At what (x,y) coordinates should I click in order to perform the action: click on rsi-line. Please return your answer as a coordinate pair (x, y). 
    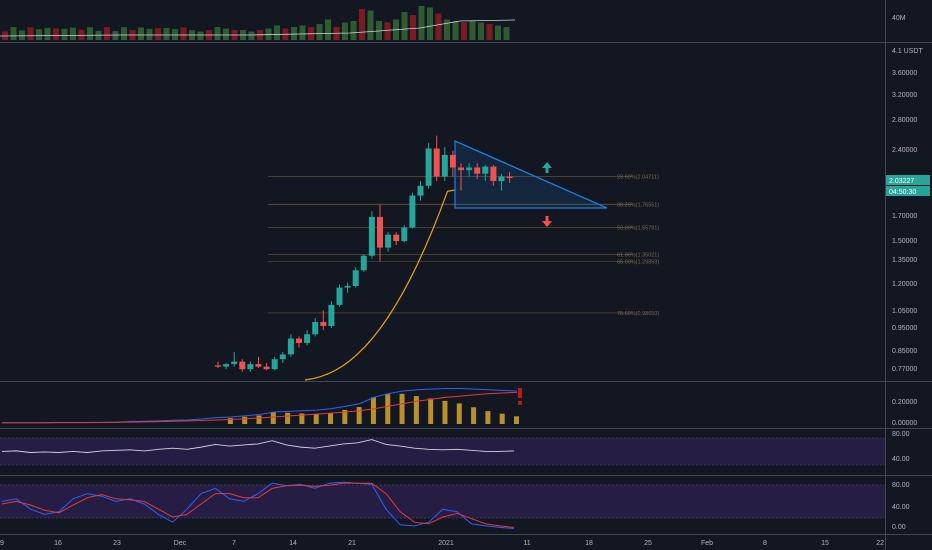
    Looking at the image, I should click on (258, 446).